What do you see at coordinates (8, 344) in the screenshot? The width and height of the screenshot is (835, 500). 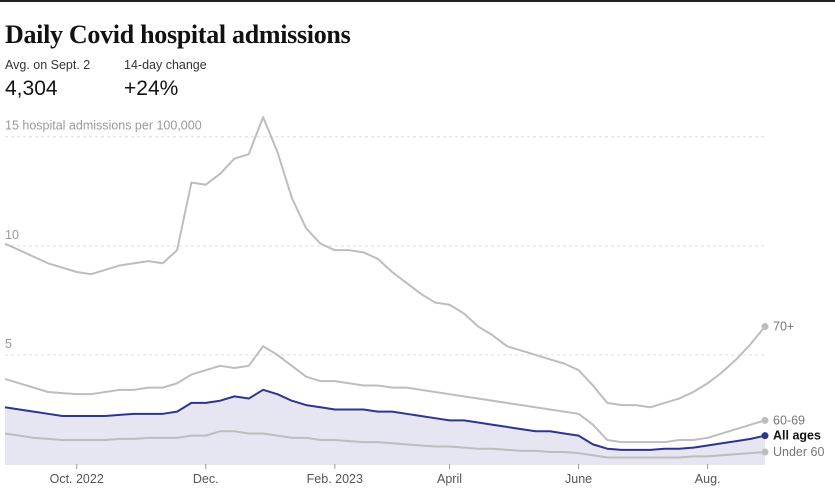 I see `y-tick-label: 5` at bounding box center [8, 344].